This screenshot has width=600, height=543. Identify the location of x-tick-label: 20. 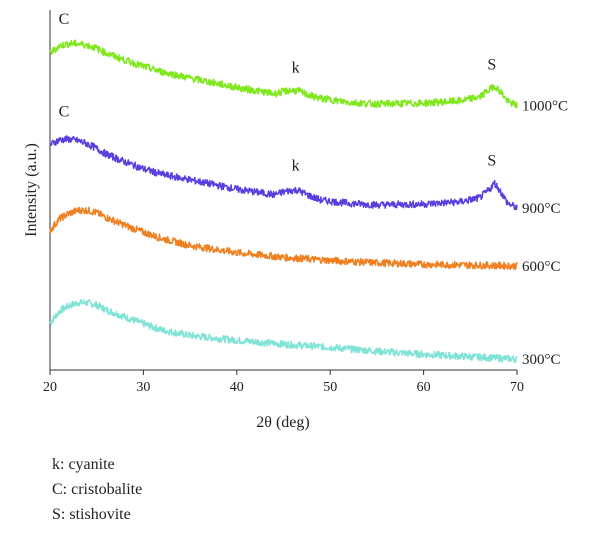
(50, 387).